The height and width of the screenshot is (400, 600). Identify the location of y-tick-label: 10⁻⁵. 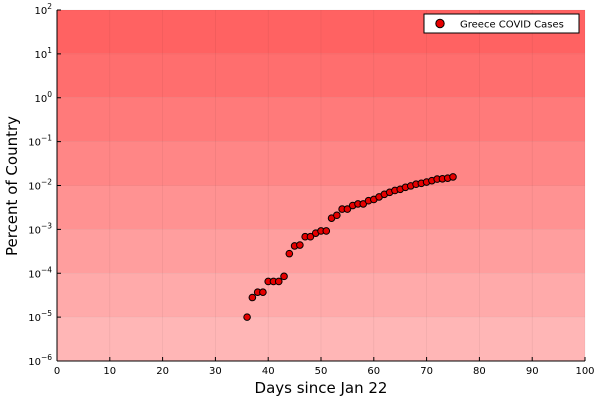
(40, 316).